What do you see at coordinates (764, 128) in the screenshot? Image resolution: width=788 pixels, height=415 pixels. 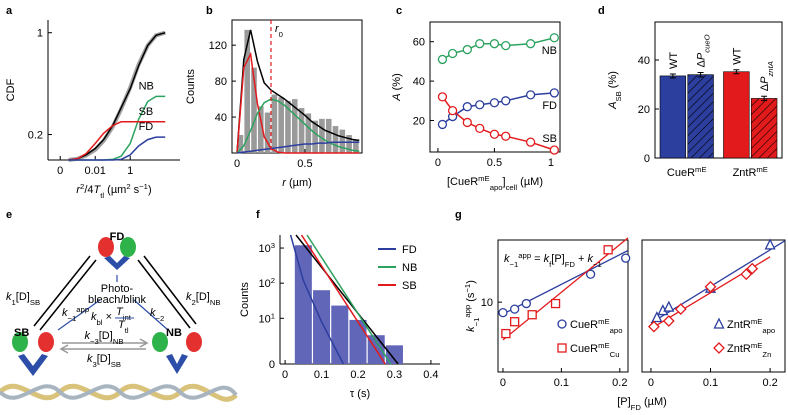 I see `bar` at bounding box center [764, 128].